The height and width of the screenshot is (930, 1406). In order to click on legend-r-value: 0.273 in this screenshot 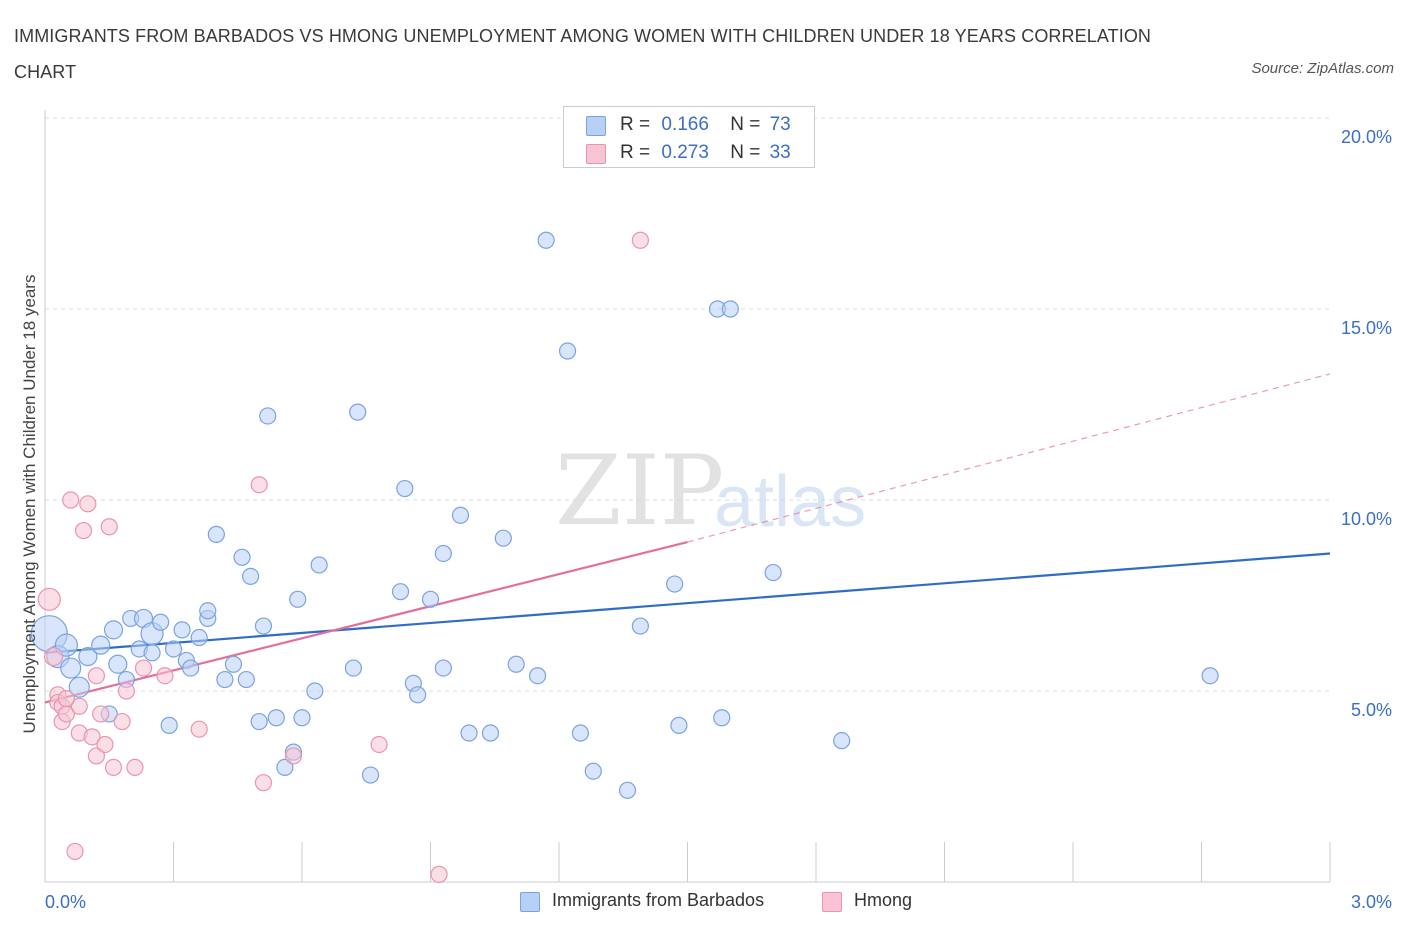, I will do `click(685, 152)`.